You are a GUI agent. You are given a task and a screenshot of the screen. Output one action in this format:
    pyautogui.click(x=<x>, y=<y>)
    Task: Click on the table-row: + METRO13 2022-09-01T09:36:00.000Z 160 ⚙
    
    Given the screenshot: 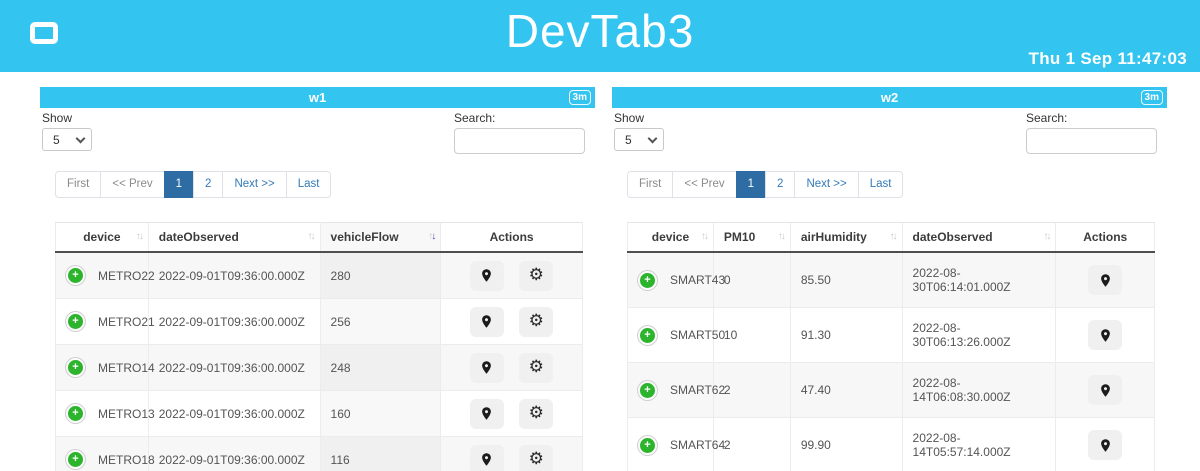 What is the action you would take?
    pyautogui.click(x=319, y=413)
    